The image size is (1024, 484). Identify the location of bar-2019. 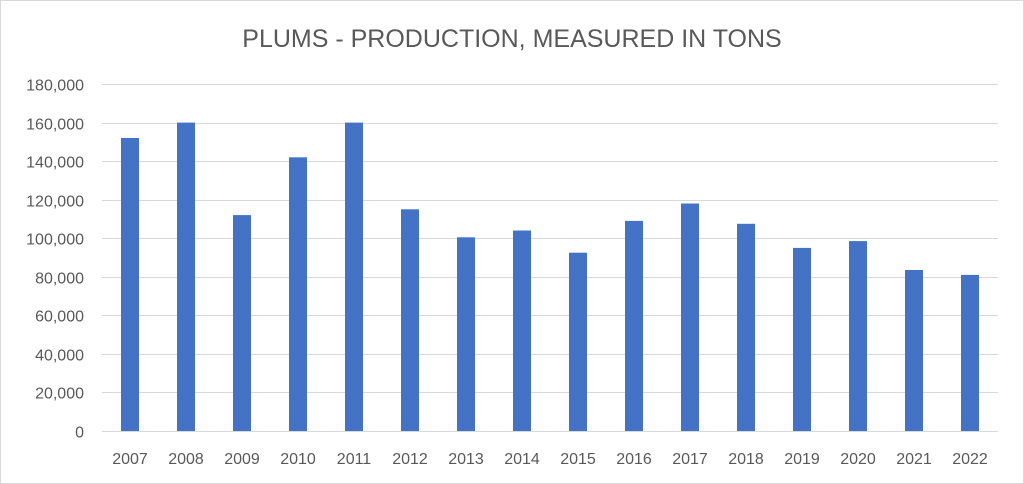
(802, 339).